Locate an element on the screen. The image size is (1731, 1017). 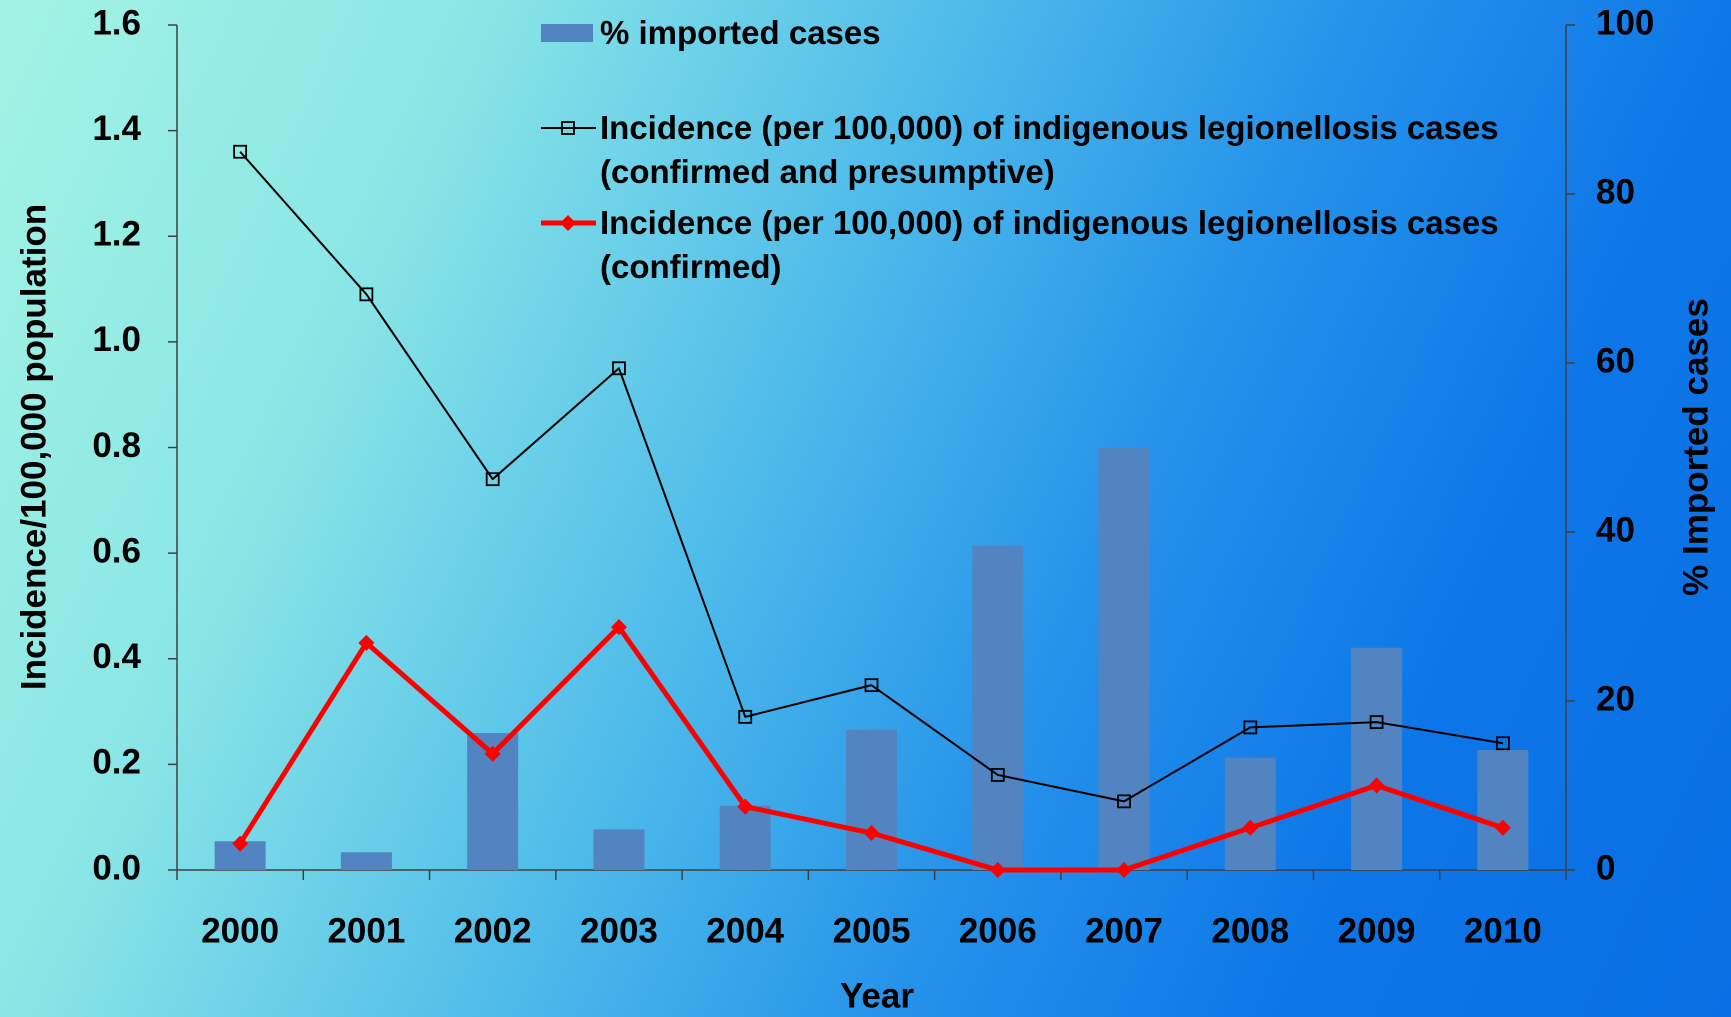
y-tick-label: 0.0 is located at coordinates (116, 867).